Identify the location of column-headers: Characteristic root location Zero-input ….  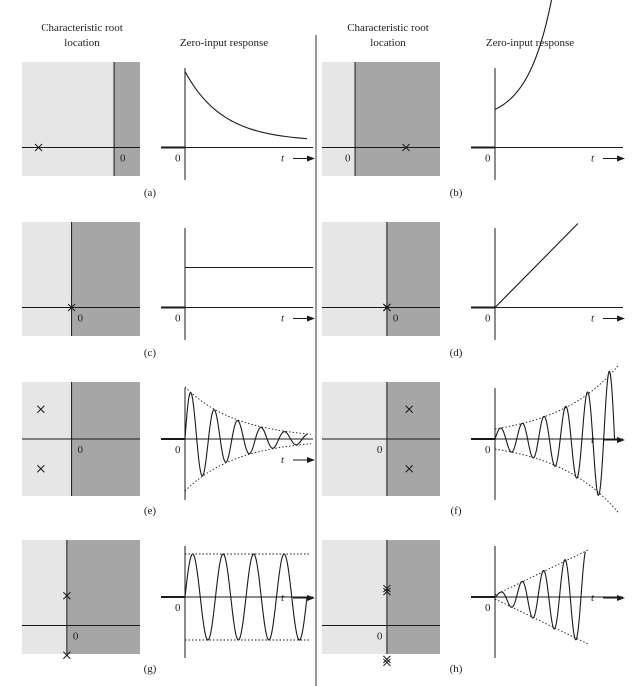
(307, 35).